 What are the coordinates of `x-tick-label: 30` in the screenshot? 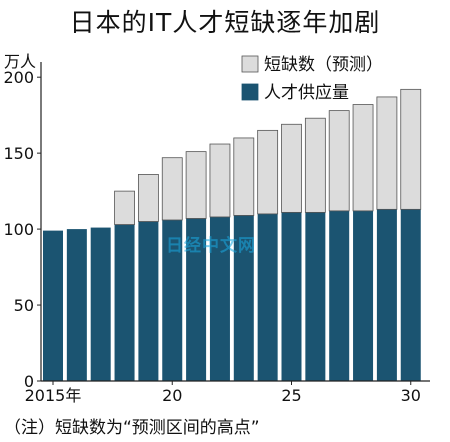 It's located at (411, 395).